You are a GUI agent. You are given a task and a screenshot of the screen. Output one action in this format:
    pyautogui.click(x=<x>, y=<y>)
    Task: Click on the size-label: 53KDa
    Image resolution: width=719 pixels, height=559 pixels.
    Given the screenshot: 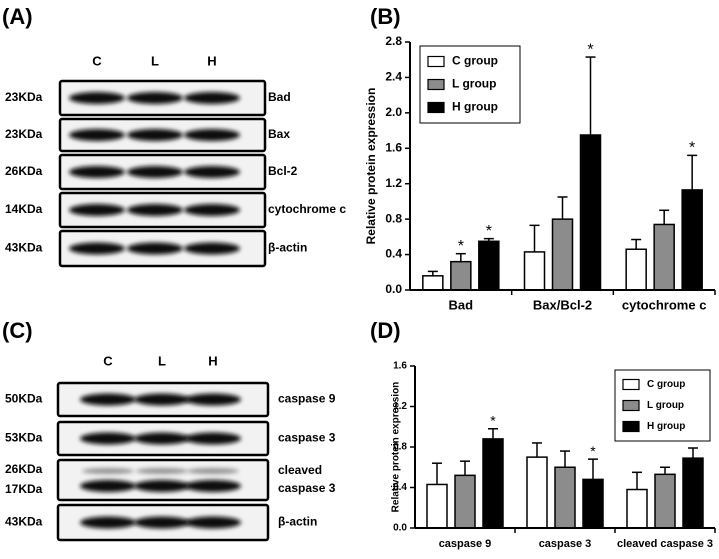 What is the action you would take?
    pyautogui.click(x=24, y=438)
    